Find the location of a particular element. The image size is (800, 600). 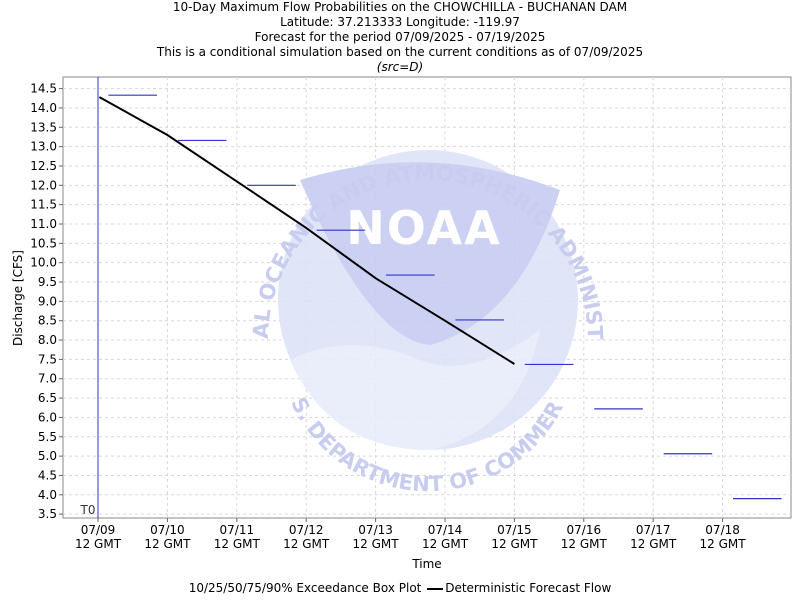

noaa-emblem-wave is located at coordinates (415, 390).